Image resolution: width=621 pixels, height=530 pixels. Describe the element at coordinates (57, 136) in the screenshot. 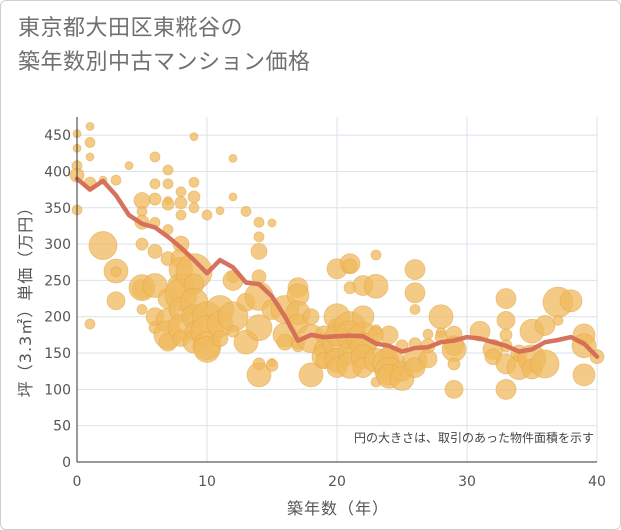

I see `y-tick-label: 450` at that location.